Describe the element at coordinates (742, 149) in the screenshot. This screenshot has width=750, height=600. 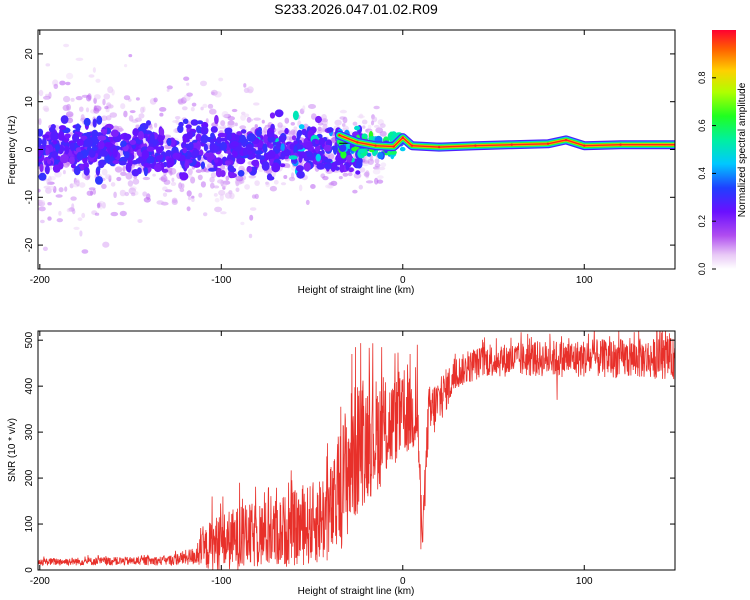
I see `colorbar-label: Normalized spectral amplitude` at that location.